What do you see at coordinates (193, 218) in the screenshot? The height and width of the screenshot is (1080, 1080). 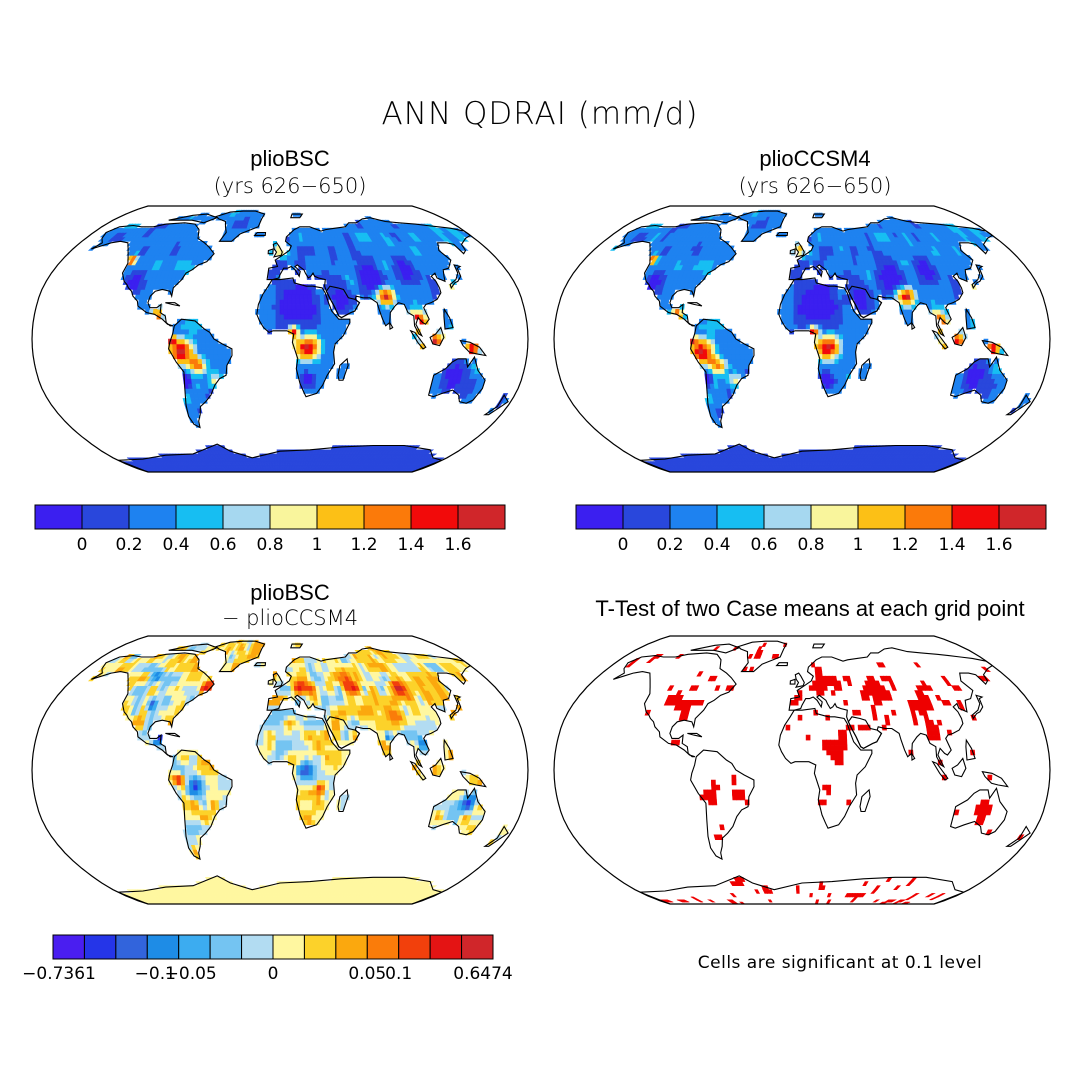 I see `coastline-arcticIslands` at bounding box center [193, 218].